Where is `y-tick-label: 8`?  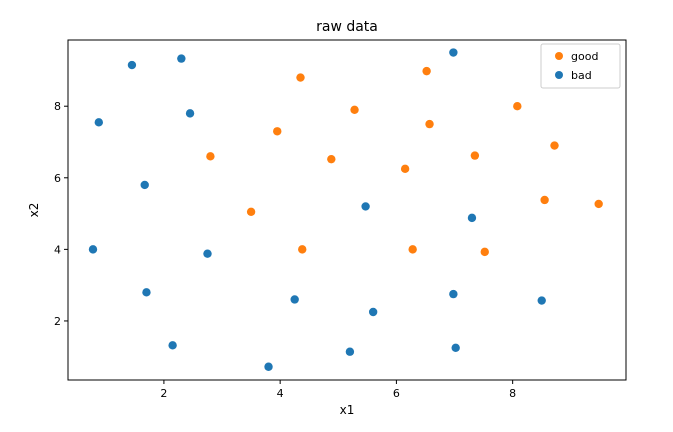 y-tick-label: 8 is located at coordinates (57, 106).